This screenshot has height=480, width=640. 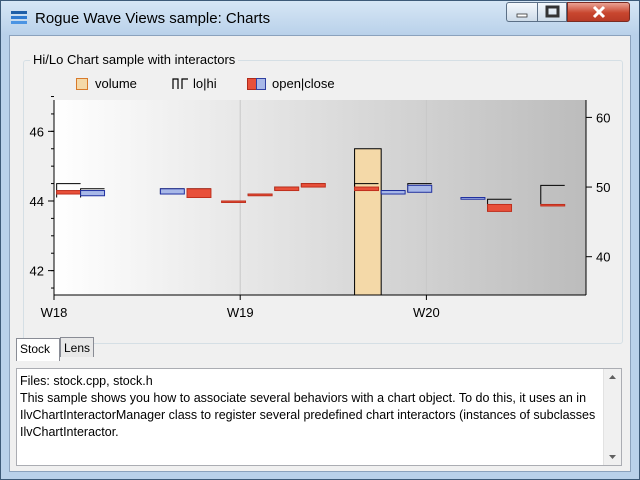 I want to click on tab-lens: Lens, so click(x=77, y=347).